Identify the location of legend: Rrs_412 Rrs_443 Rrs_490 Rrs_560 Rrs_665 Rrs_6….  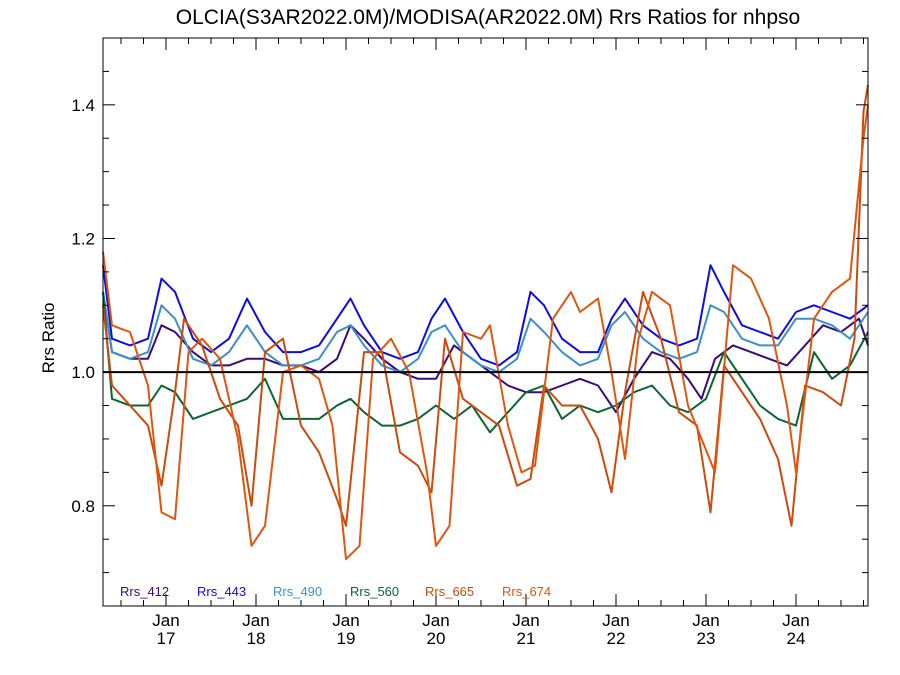
(335, 591).